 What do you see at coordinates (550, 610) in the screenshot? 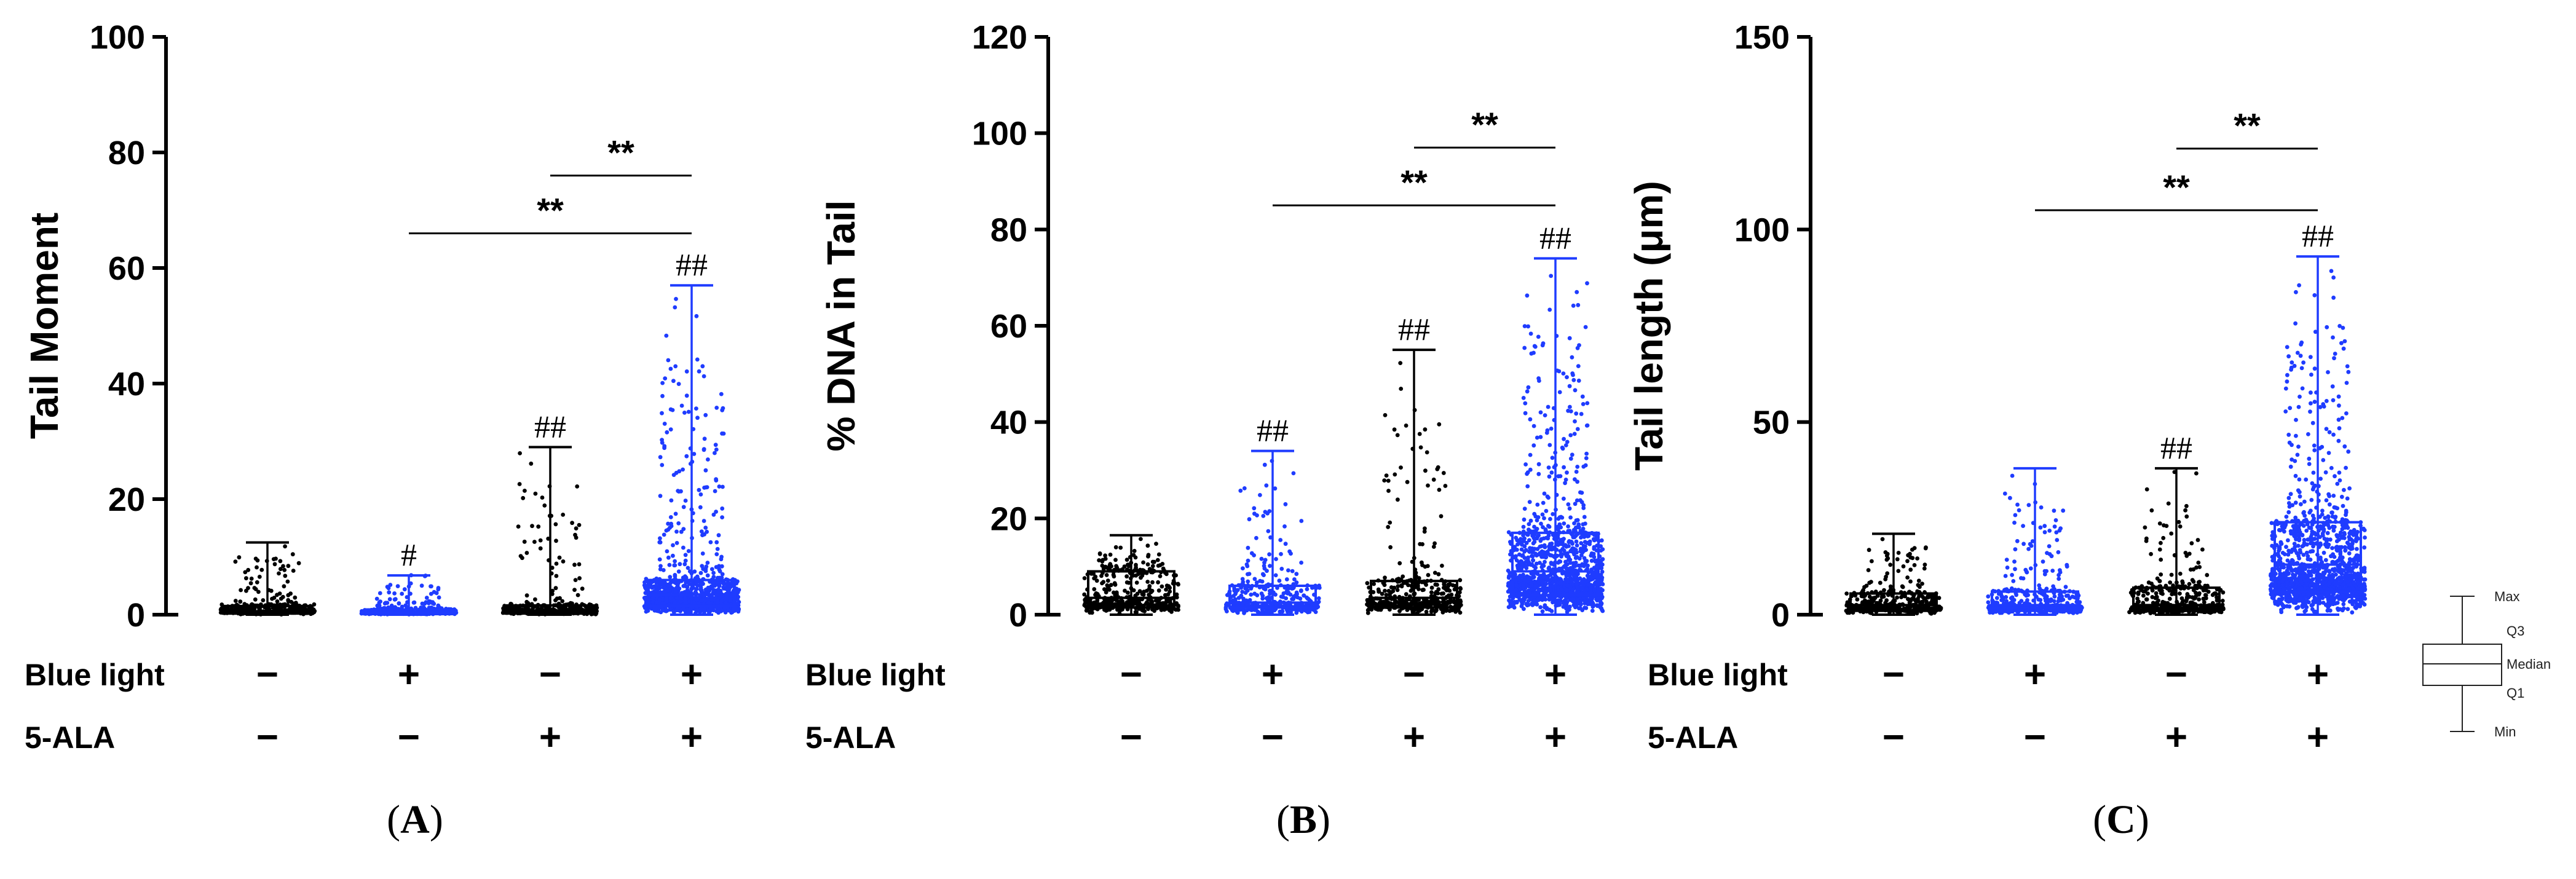
I see `iqr-box` at bounding box center [550, 610].